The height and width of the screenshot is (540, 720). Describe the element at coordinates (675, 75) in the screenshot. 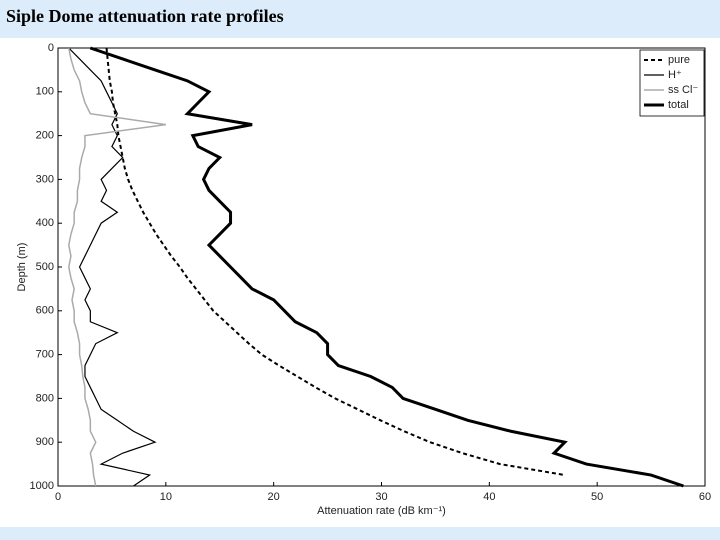

I see `legend-label: H⁺` at that location.